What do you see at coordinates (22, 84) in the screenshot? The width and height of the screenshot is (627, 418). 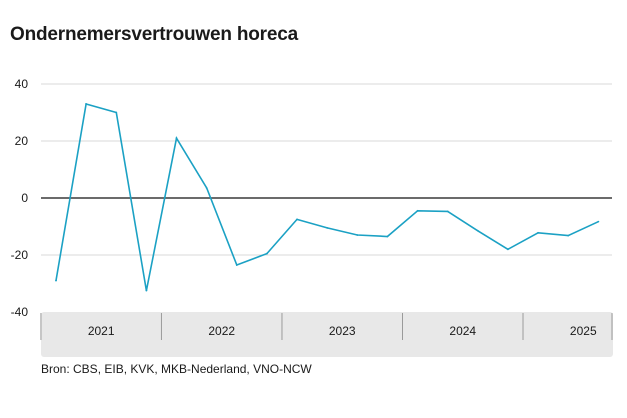 I see `y-tick-label: 40` at bounding box center [22, 84].